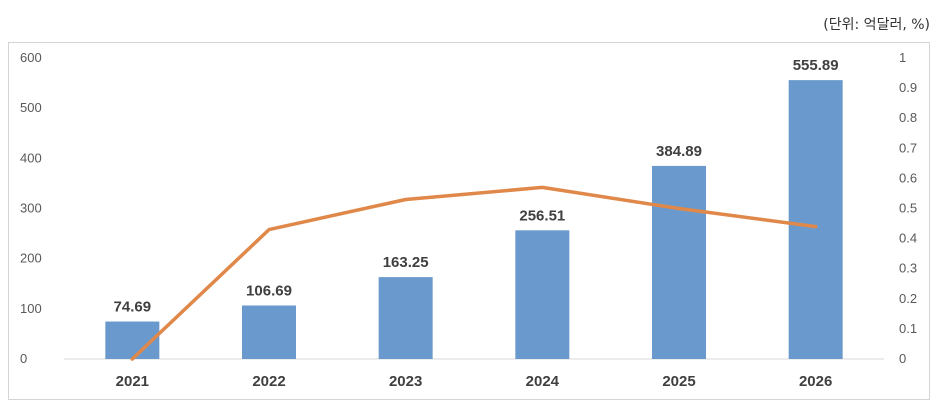 The image size is (936, 405). What do you see at coordinates (815, 381) in the screenshot?
I see `x-tick-label: 2026` at bounding box center [815, 381].